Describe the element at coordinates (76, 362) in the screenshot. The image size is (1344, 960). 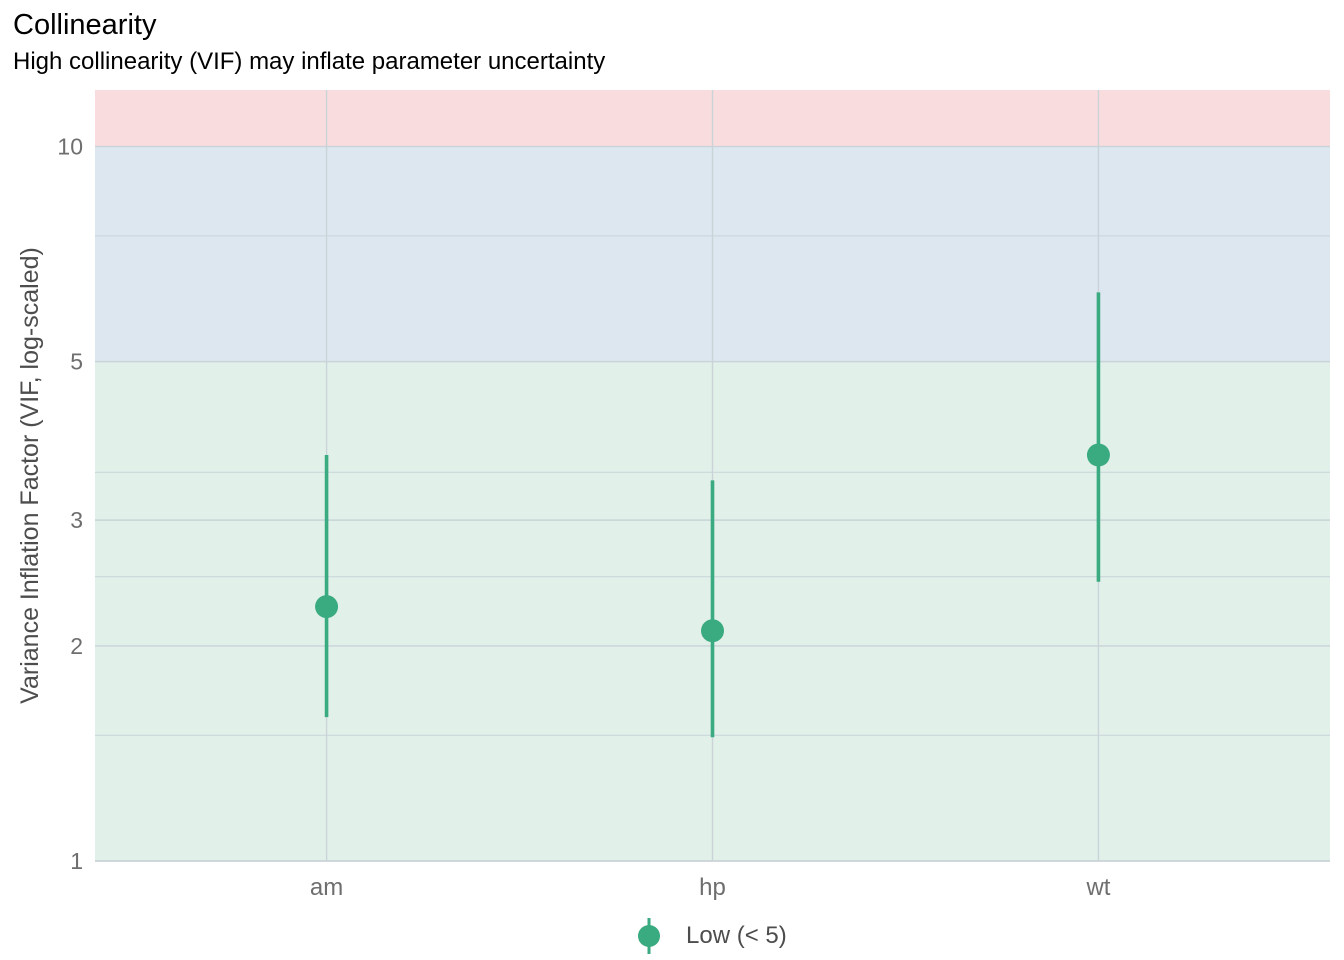
I see `y-tick-label: 5` at that location.